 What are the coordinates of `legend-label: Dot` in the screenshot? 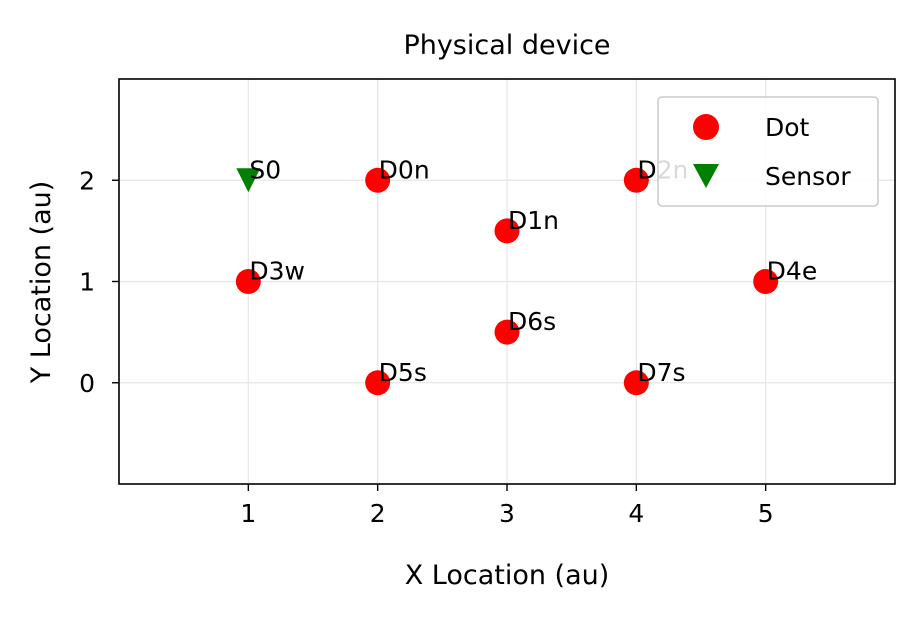 It's located at (787, 127).